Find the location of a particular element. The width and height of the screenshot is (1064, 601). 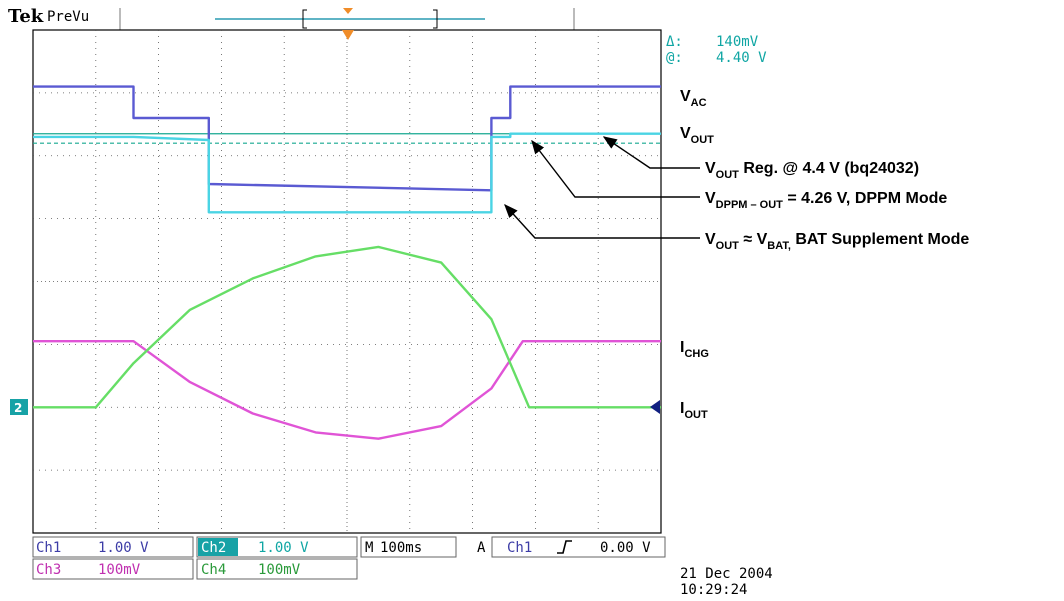

mode-label: PreVu is located at coordinates (68, 17).